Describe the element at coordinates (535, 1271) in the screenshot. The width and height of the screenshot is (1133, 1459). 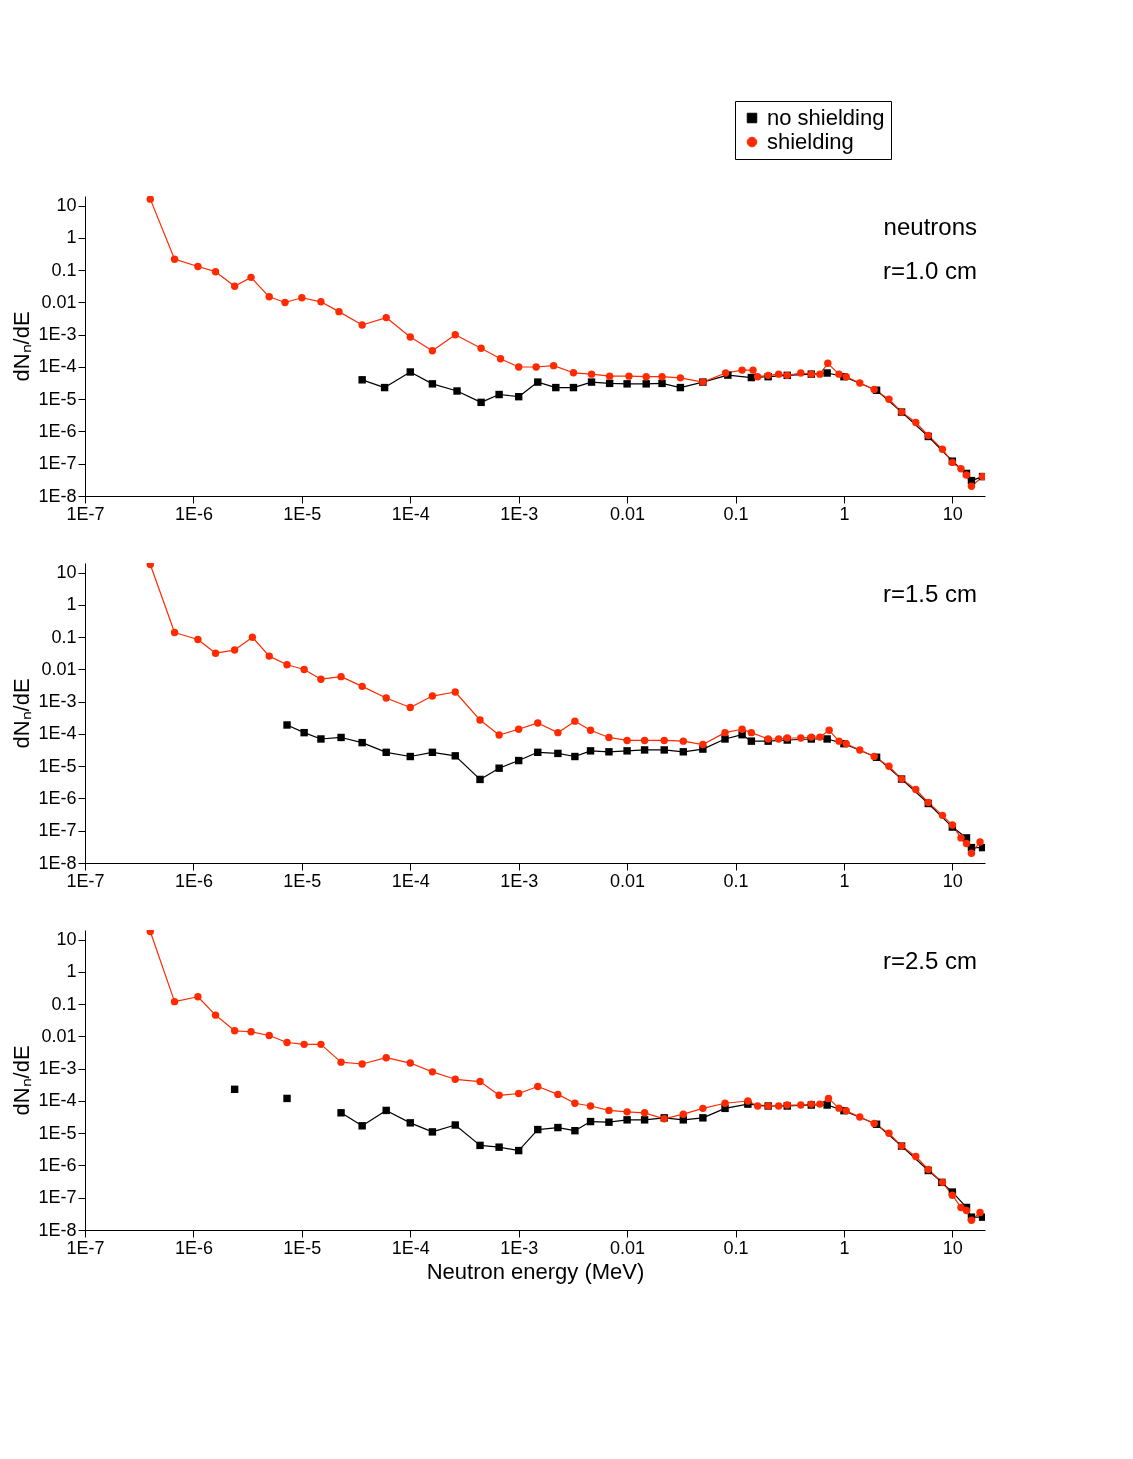
I see `x-axis-title: Neutron energy (MeV)` at that location.